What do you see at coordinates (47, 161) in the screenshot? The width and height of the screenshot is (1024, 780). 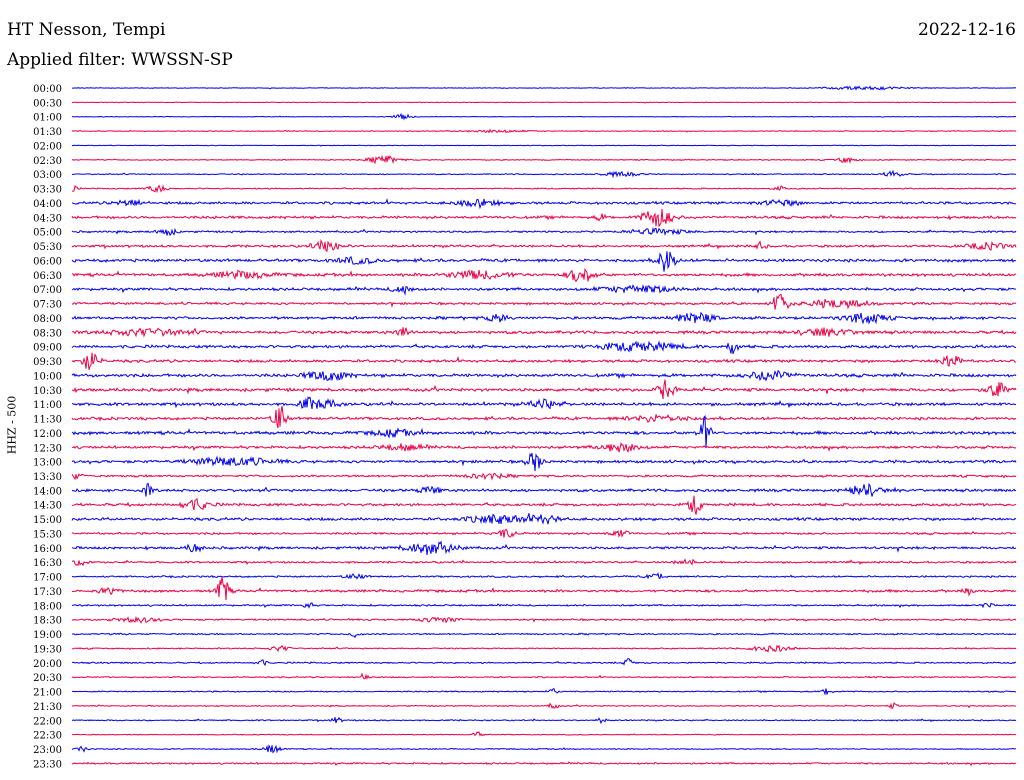 I see `time-label: 02:30` at bounding box center [47, 161].